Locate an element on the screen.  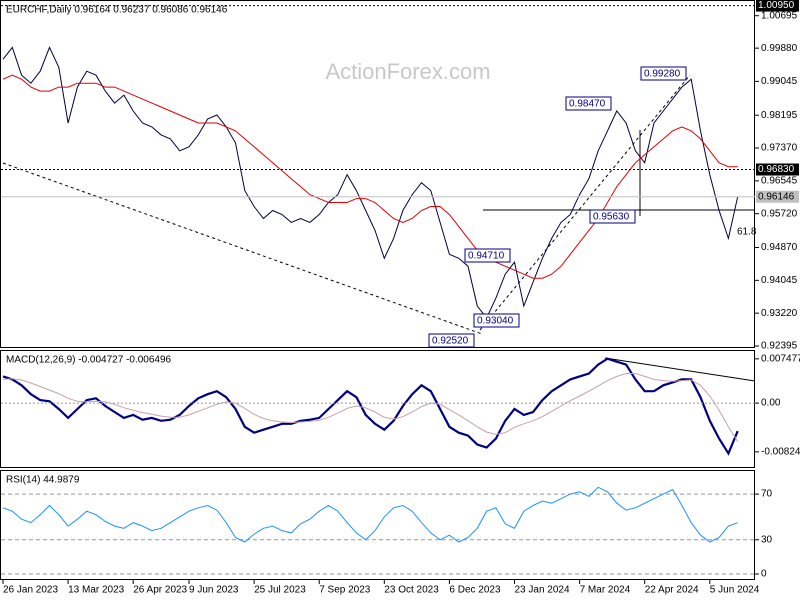
x-tick-label: 23 Oct 2023 is located at coordinates (411, 590).